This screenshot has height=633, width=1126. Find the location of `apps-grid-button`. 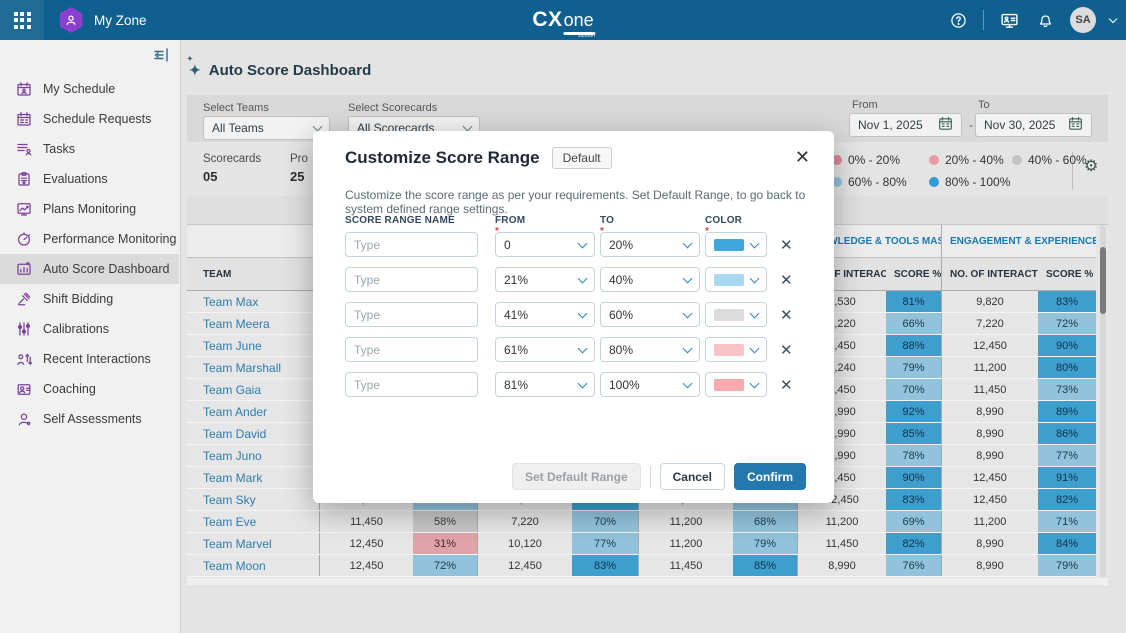

apps-grid-button is located at coordinates (22, 20).